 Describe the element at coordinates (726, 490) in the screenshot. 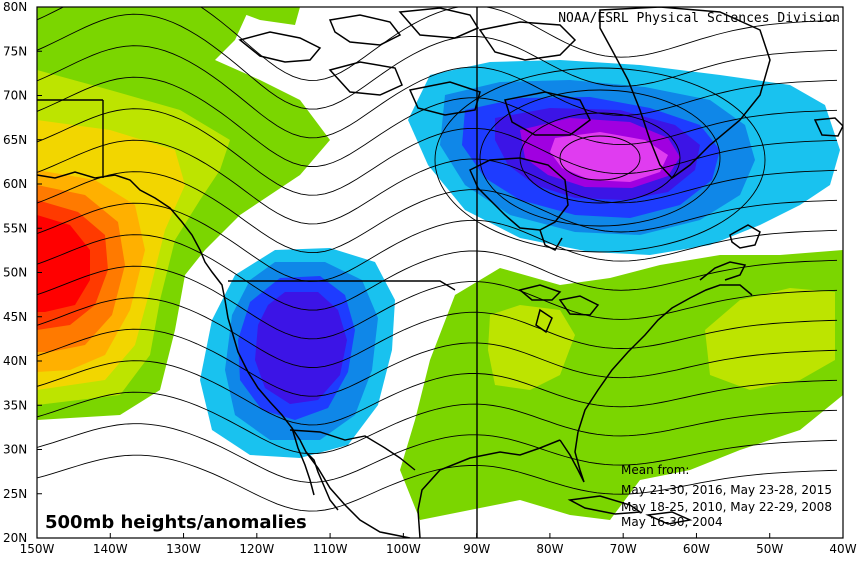

I see `mean-line-2: May 21-30, 2016, May 23-28, 2015` at that location.